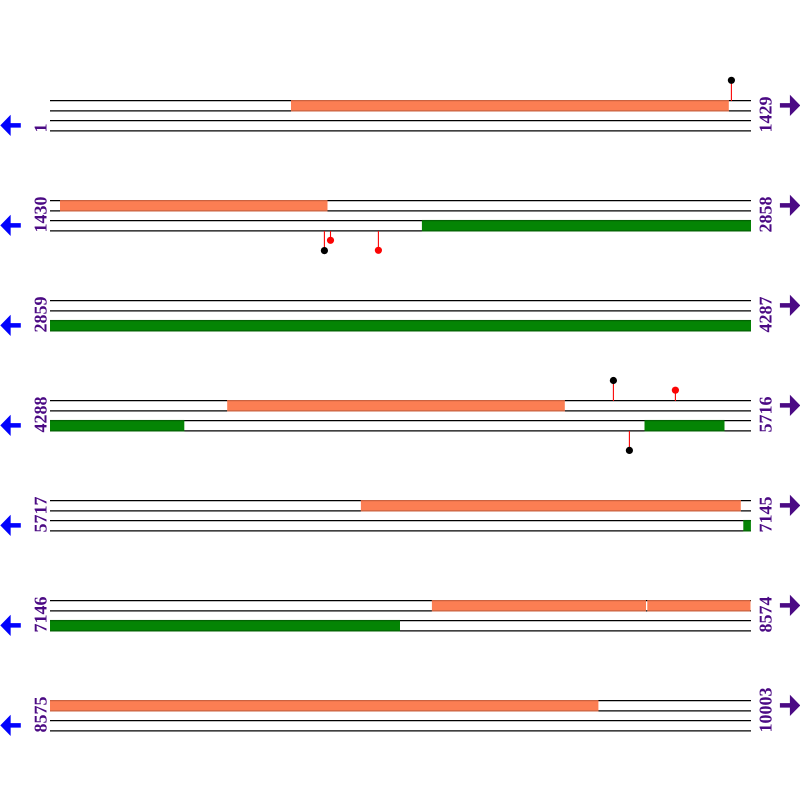 The width and height of the screenshot is (800, 800). What do you see at coordinates (765, 115) in the screenshot?
I see `svg-text: 1429` at bounding box center [765, 115].